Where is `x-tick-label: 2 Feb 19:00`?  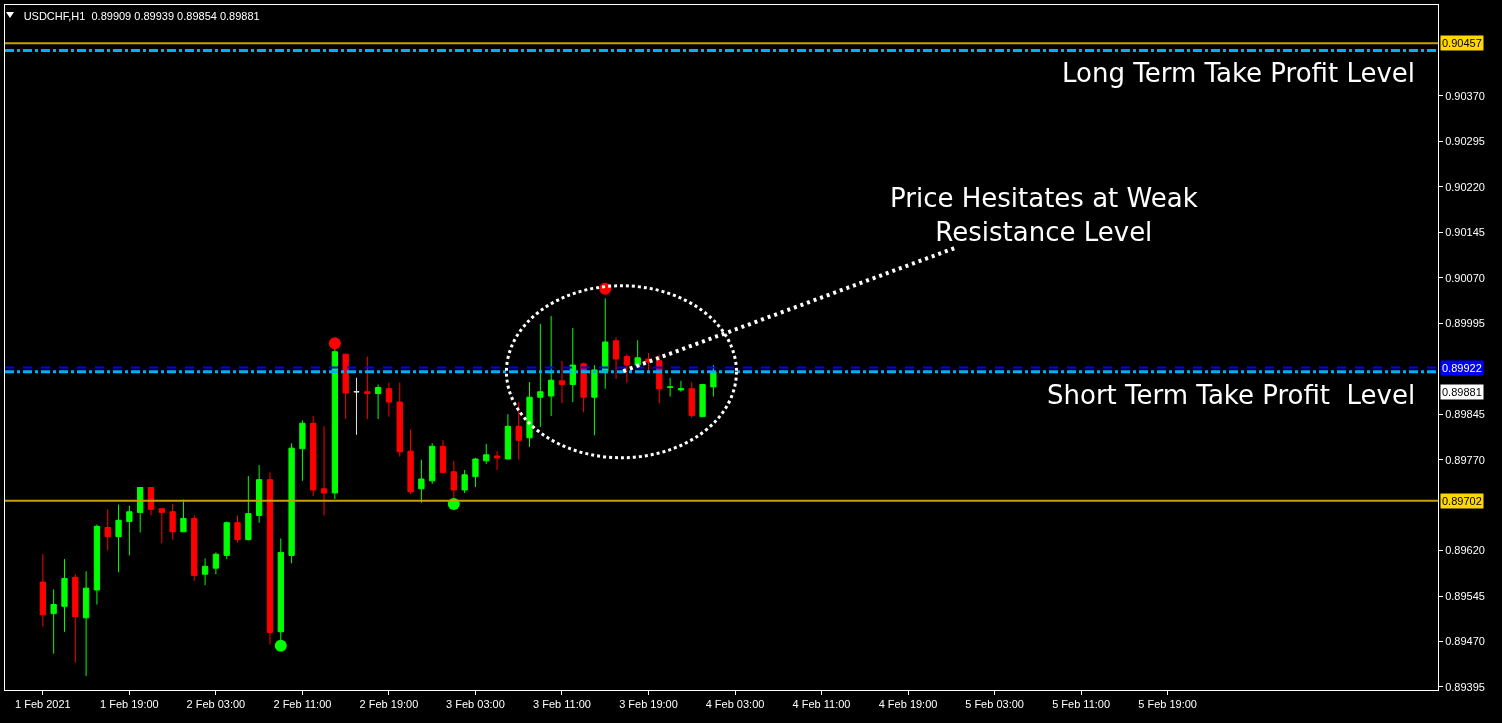 x-tick-label: 2 Feb 19:00 is located at coordinates (389, 704).